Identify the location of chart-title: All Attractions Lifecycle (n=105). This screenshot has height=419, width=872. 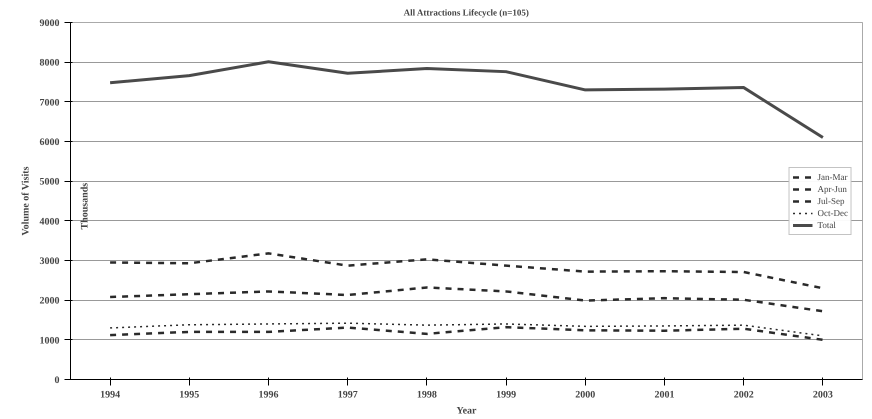
(466, 13).